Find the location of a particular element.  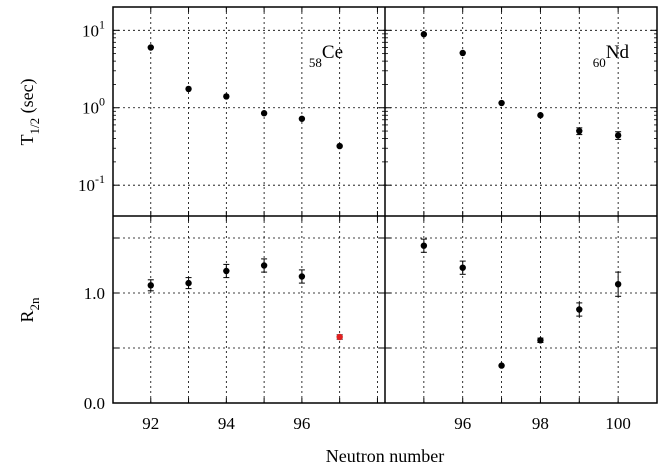

y-axis-title-top: T1/2 (sec) is located at coordinates (29, 111).